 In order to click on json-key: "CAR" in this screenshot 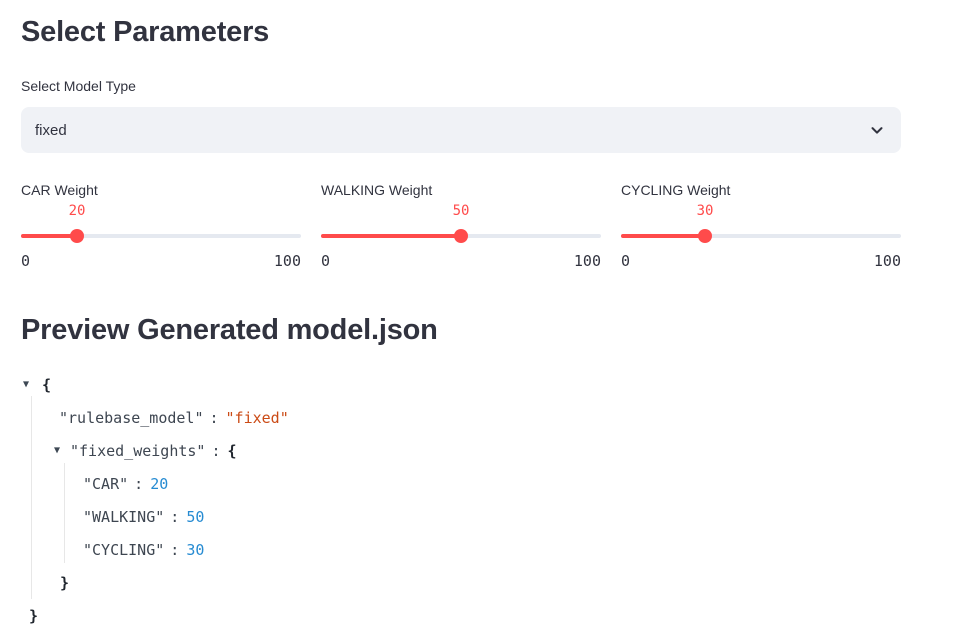, I will do `click(106, 483)`.